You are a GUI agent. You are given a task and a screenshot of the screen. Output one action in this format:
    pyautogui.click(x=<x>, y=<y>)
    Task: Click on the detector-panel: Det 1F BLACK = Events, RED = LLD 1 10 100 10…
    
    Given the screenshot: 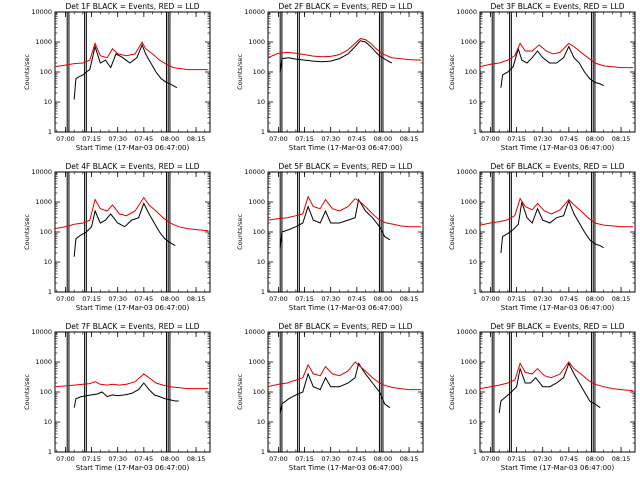 What is the action you would take?
    pyautogui.click(x=117, y=77)
    